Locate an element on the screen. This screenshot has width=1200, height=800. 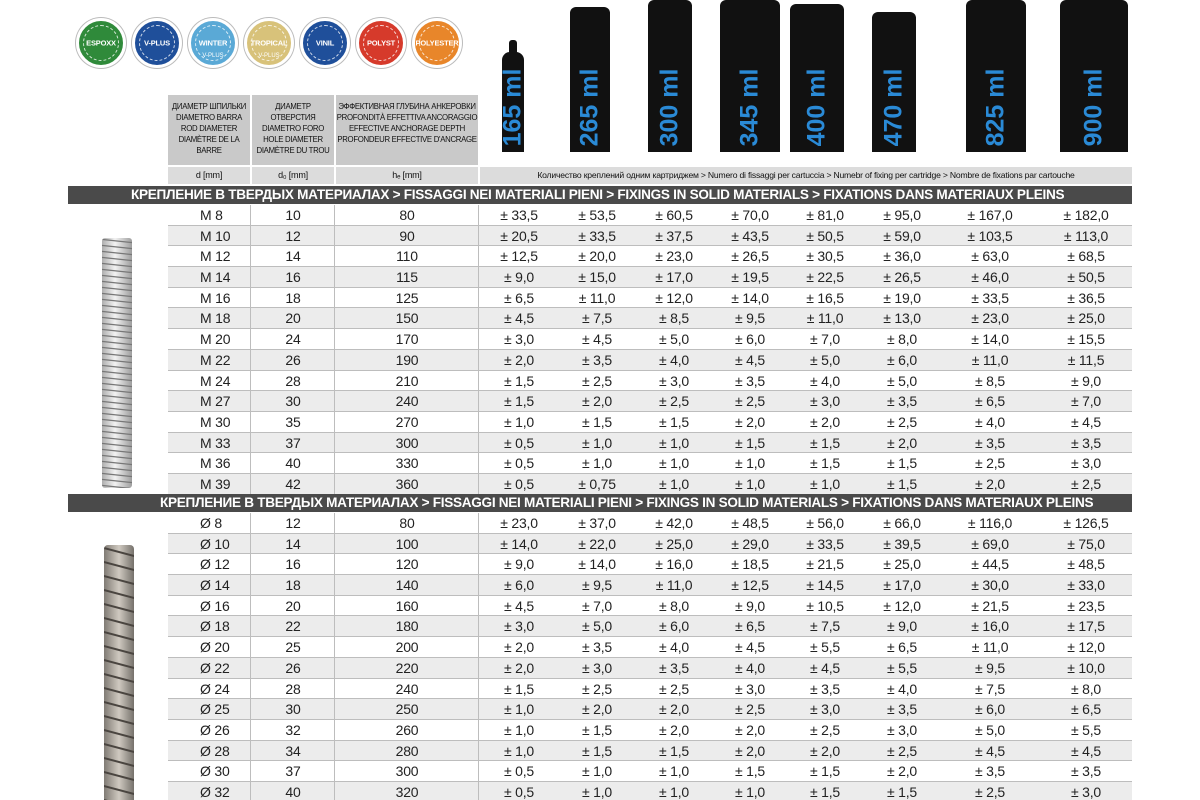
fixings-cell: ± 14,5 is located at coordinates (825, 585).